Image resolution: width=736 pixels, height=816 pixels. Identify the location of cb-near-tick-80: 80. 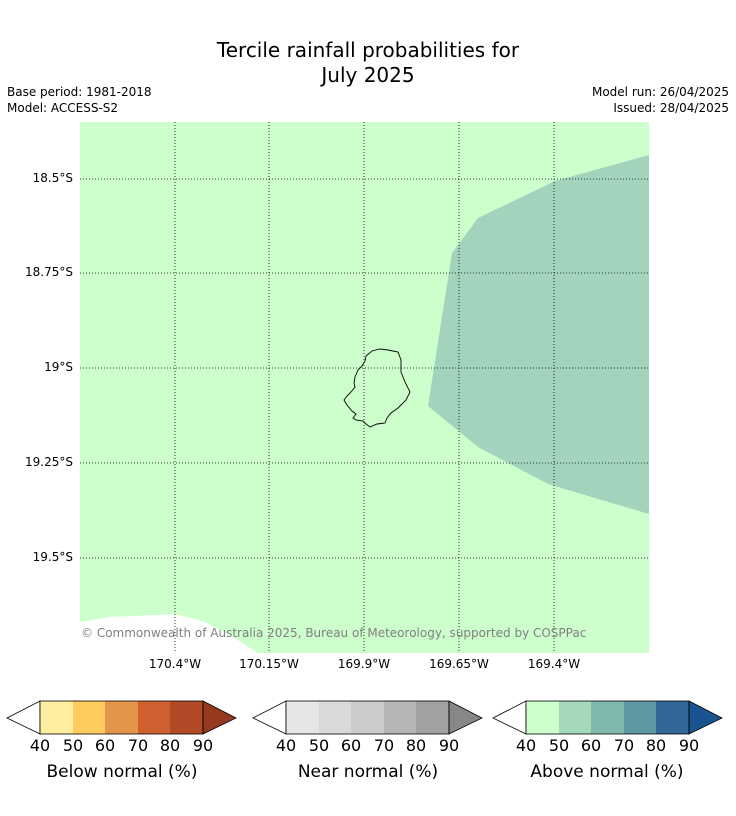
(416, 745).